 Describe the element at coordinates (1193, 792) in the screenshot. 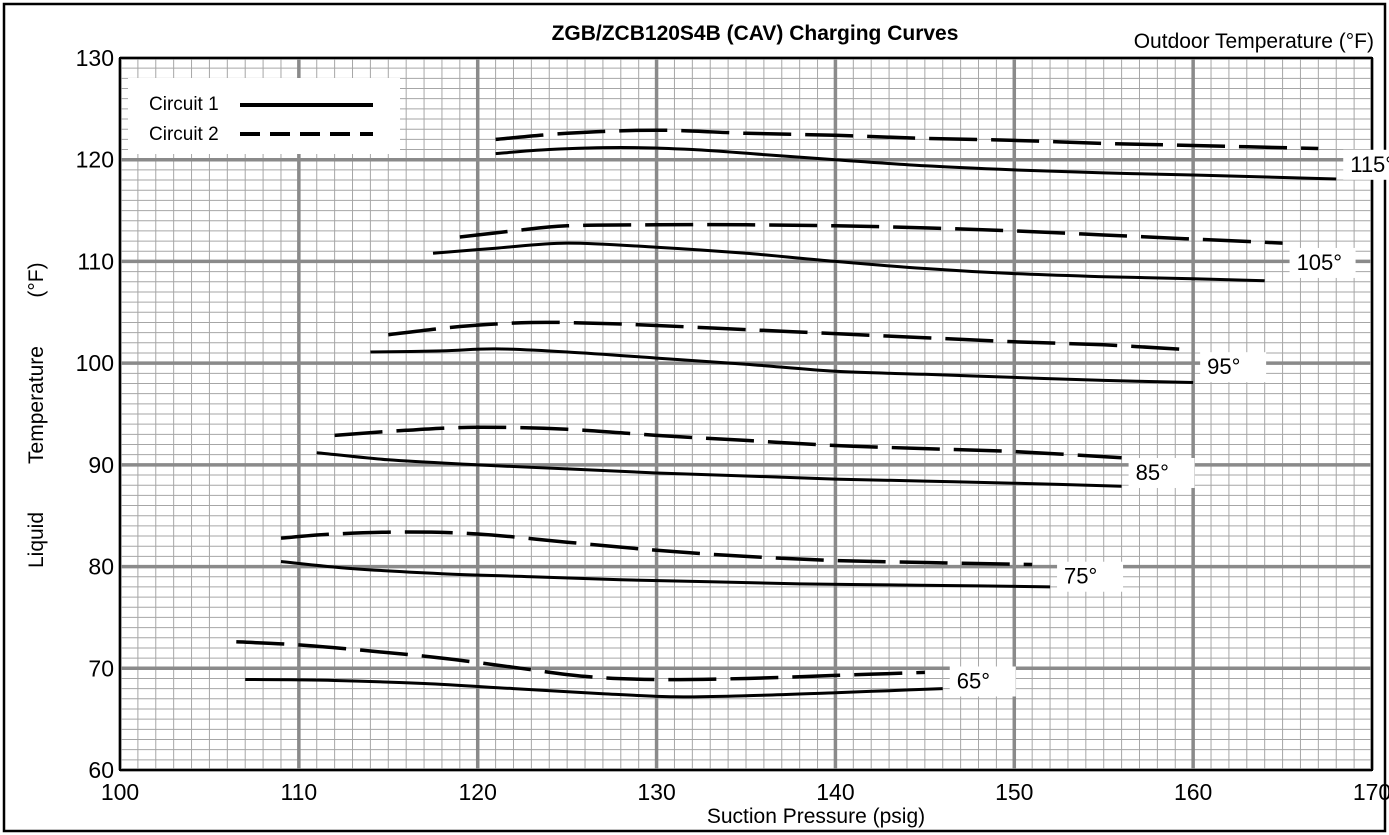

I see `x-tick-label: 160` at that location.